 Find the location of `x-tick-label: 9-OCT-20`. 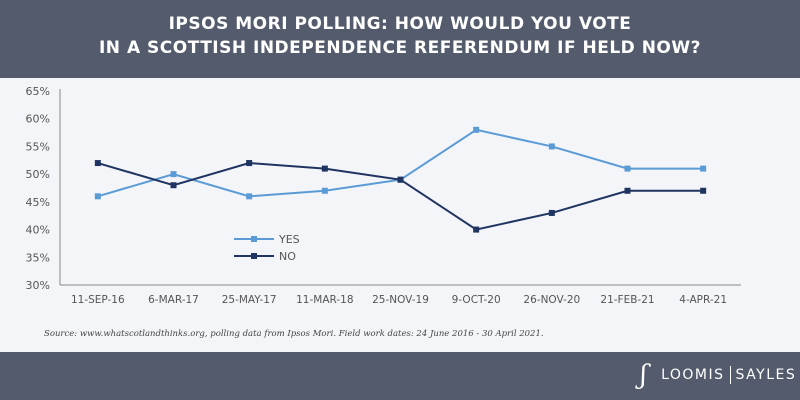

x-tick-label: 9-OCT-20 is located at coordinates (476, 300).